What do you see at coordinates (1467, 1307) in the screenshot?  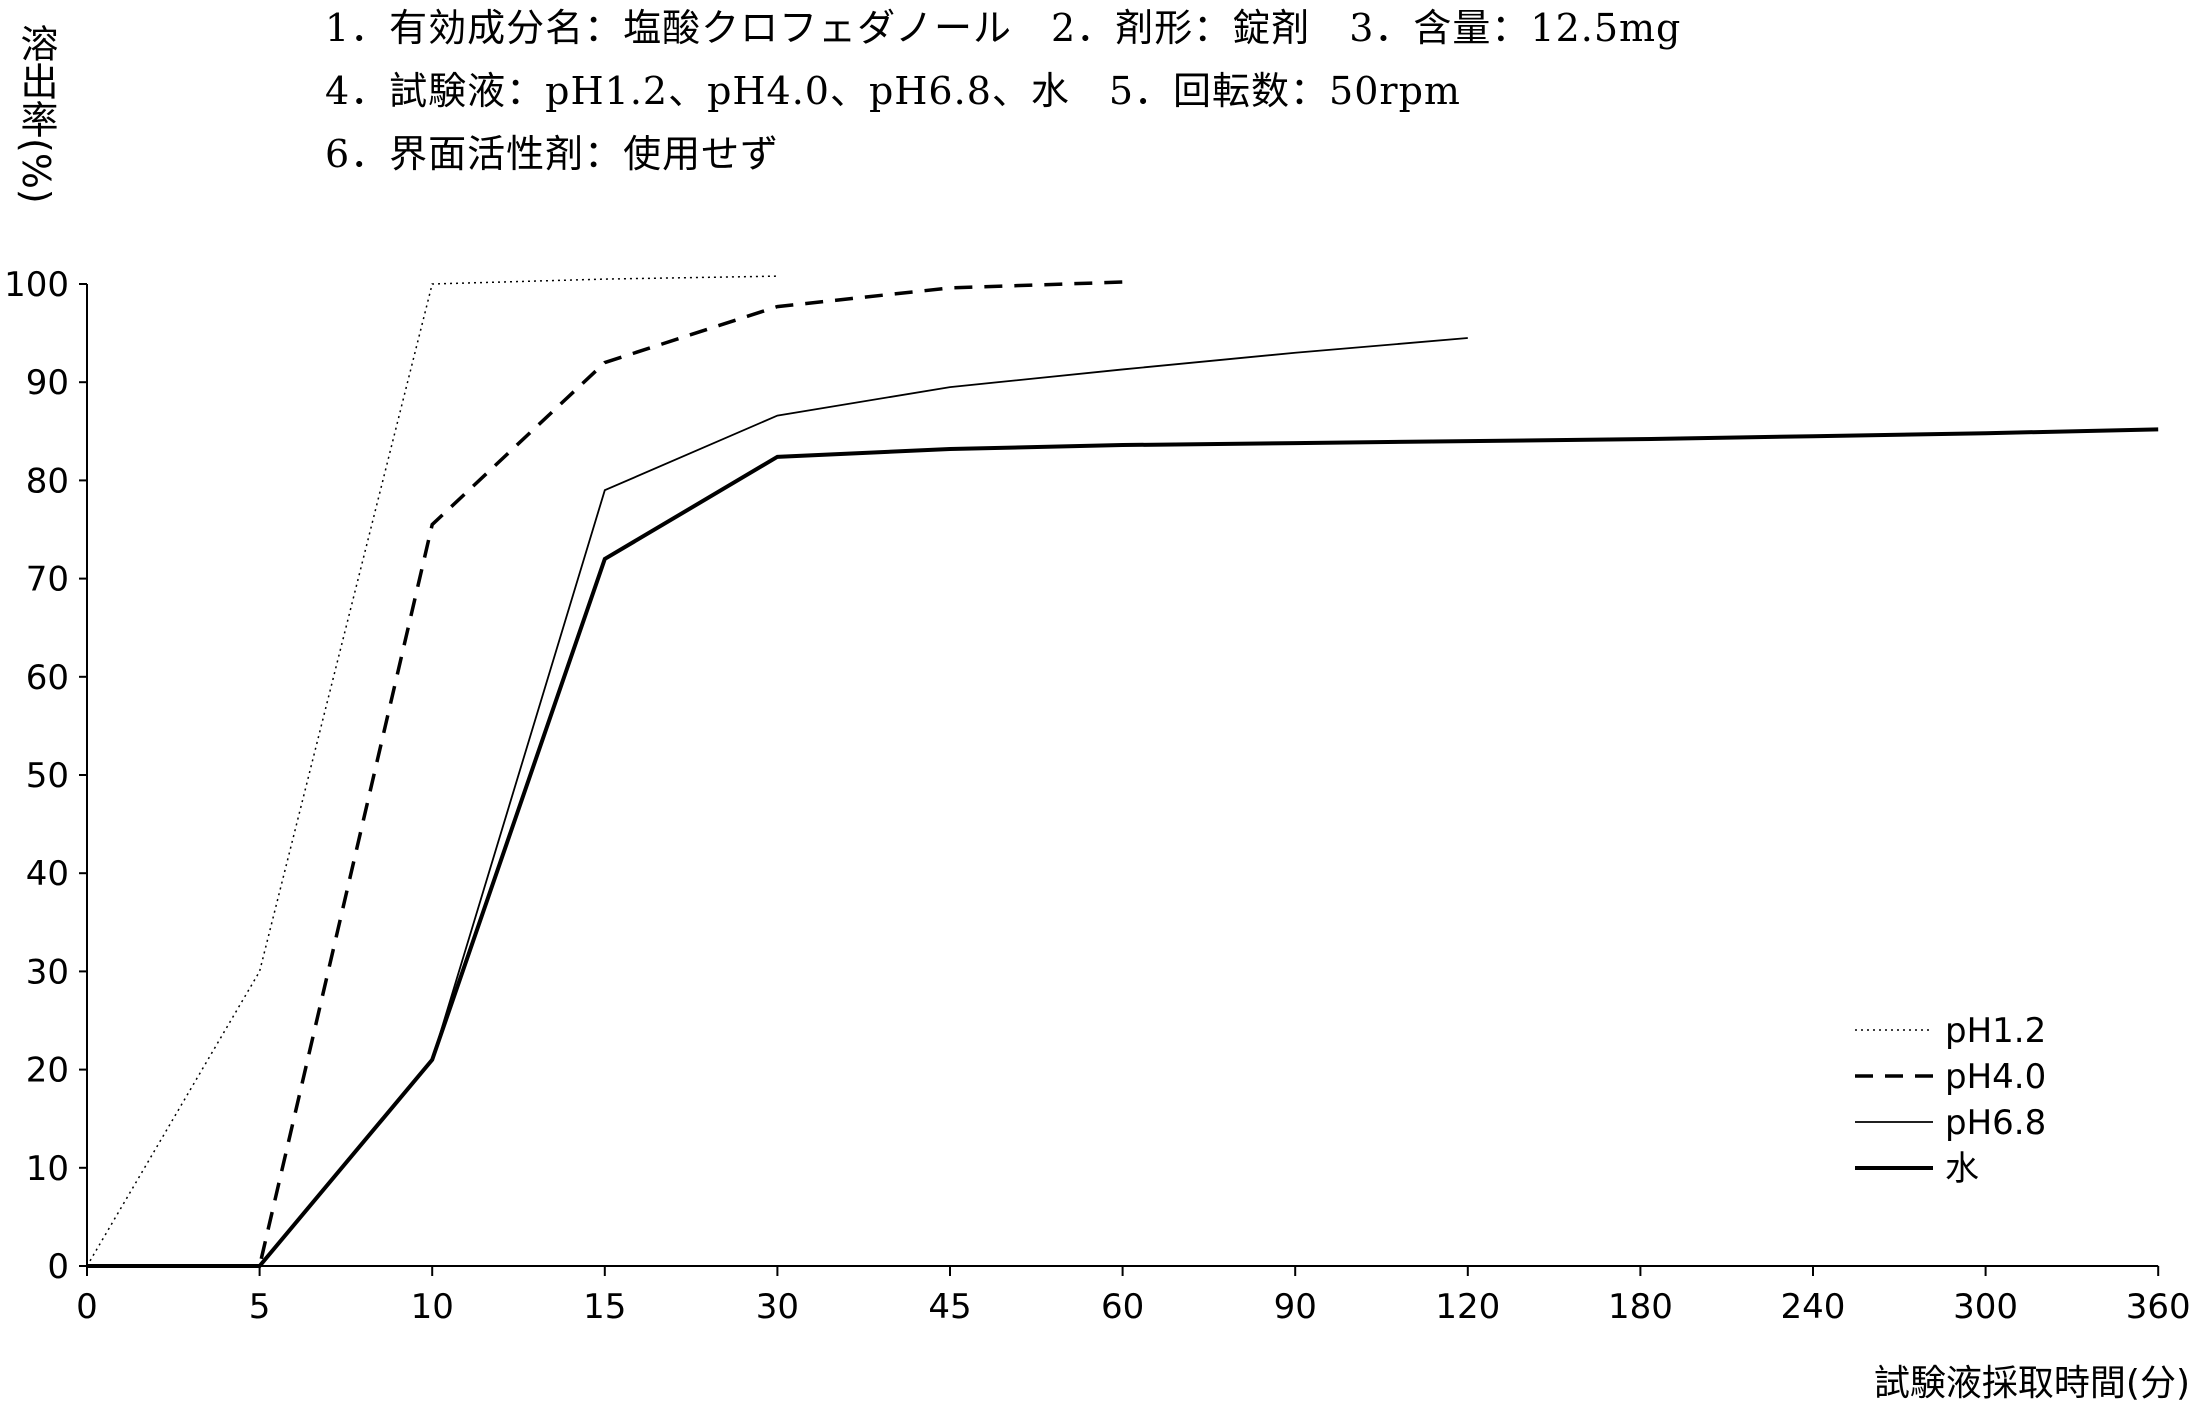 I see `x-tick-label: 120` at bounding box center [1467, 1307].